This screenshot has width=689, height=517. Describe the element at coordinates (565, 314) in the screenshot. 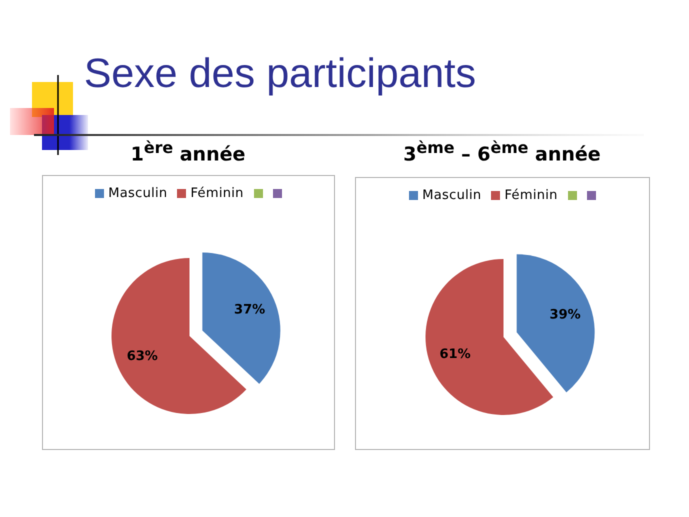

I see `data-label: 39%` at that location.